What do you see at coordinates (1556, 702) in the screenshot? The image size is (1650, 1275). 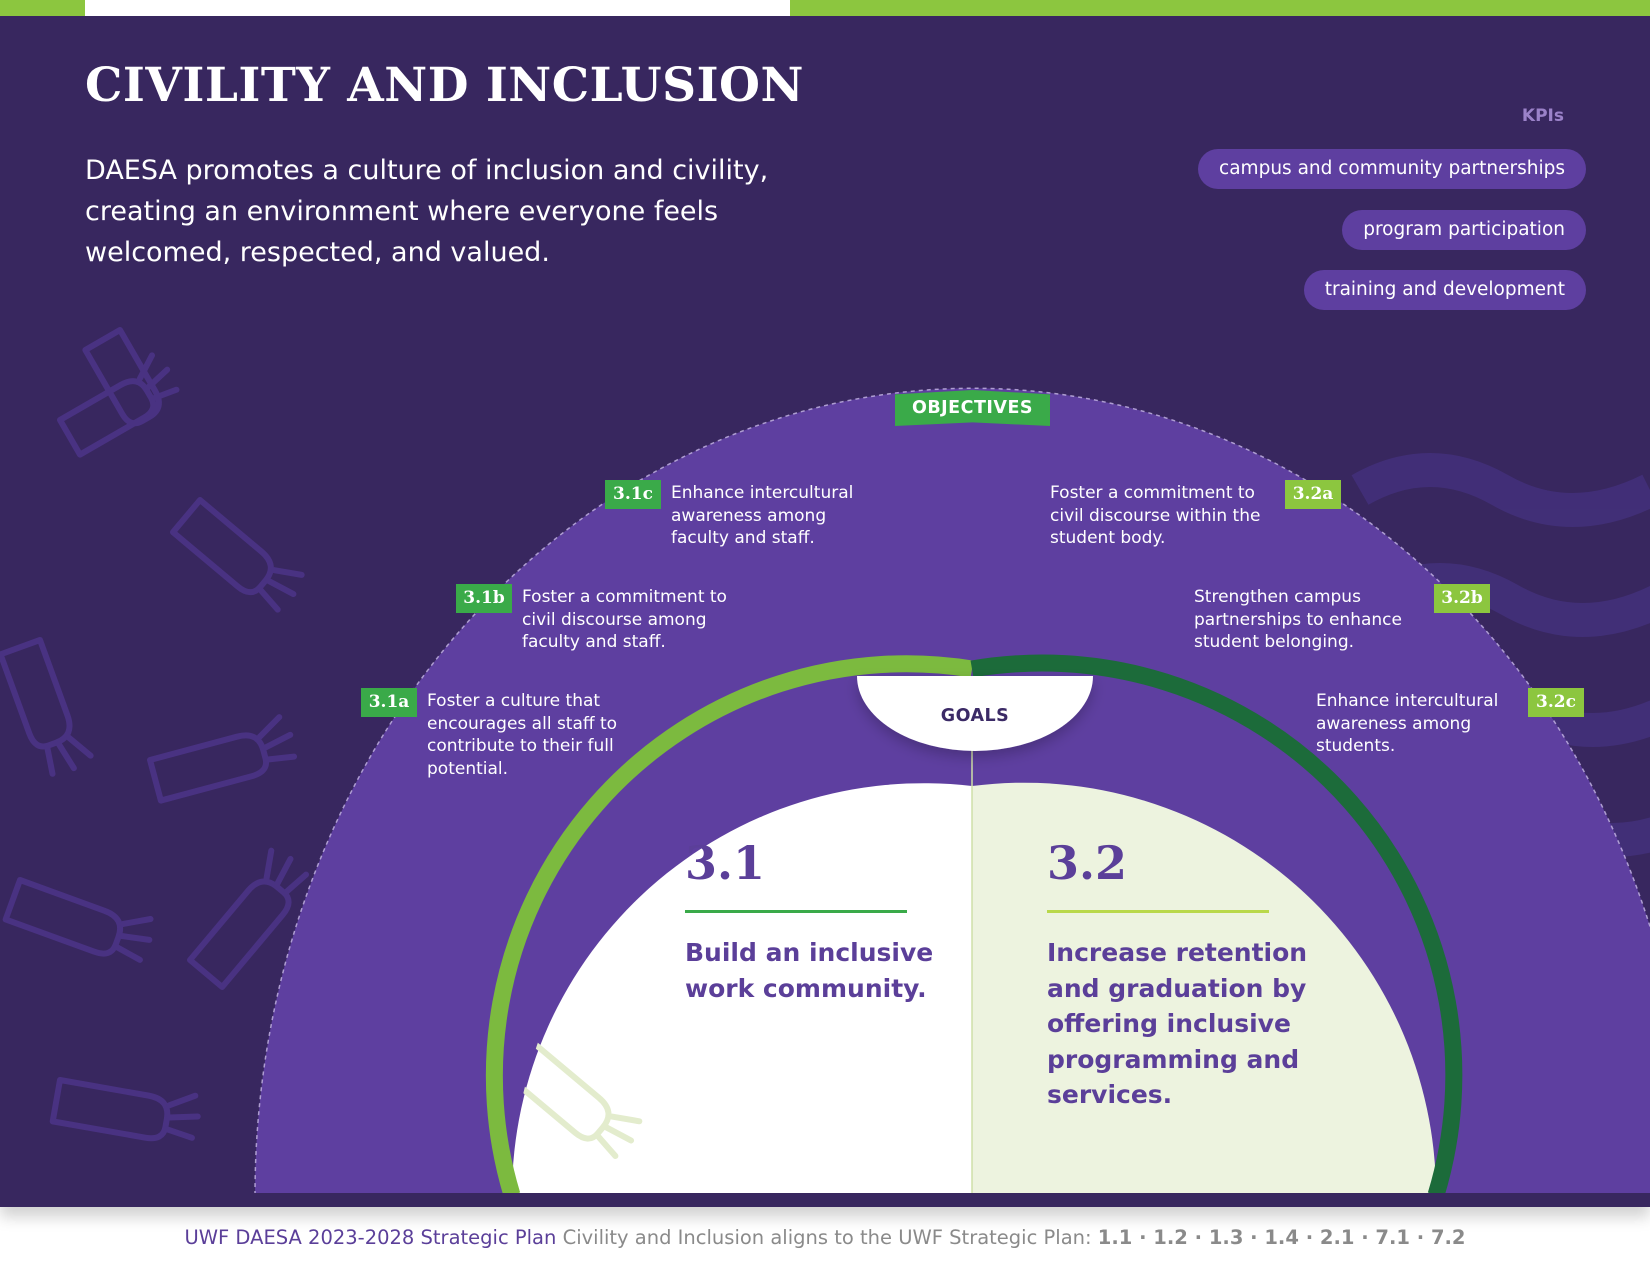 I see `objective-badge: 3.2c` at bounding box center [1556, 702].